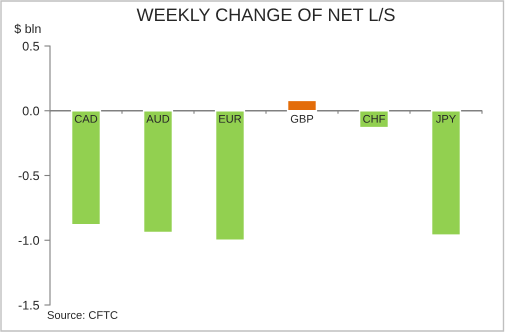 This screenshot has width=505, height=332. What do you see at coordinates (446, 119) in the screenshot?
I see `x-tick-label: JPY` at bounding box center [446, 119].